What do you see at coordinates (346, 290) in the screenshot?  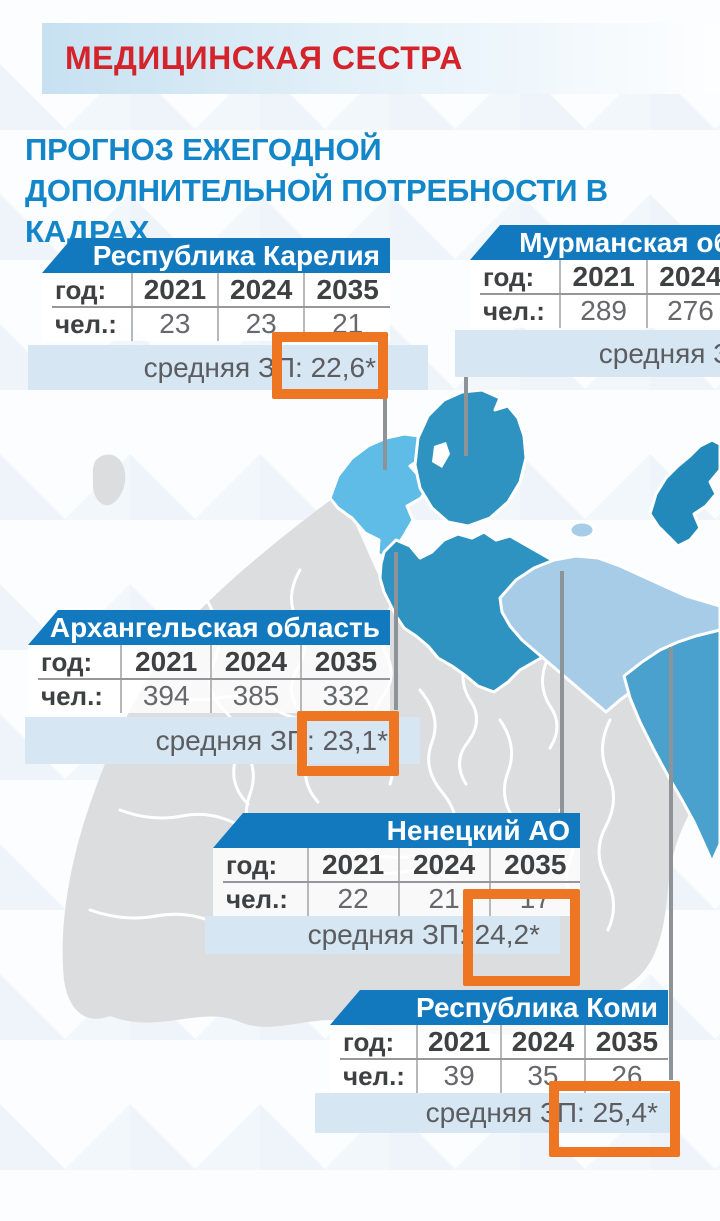 I see `year-cell: 2035` at bounding box center [346, 290].